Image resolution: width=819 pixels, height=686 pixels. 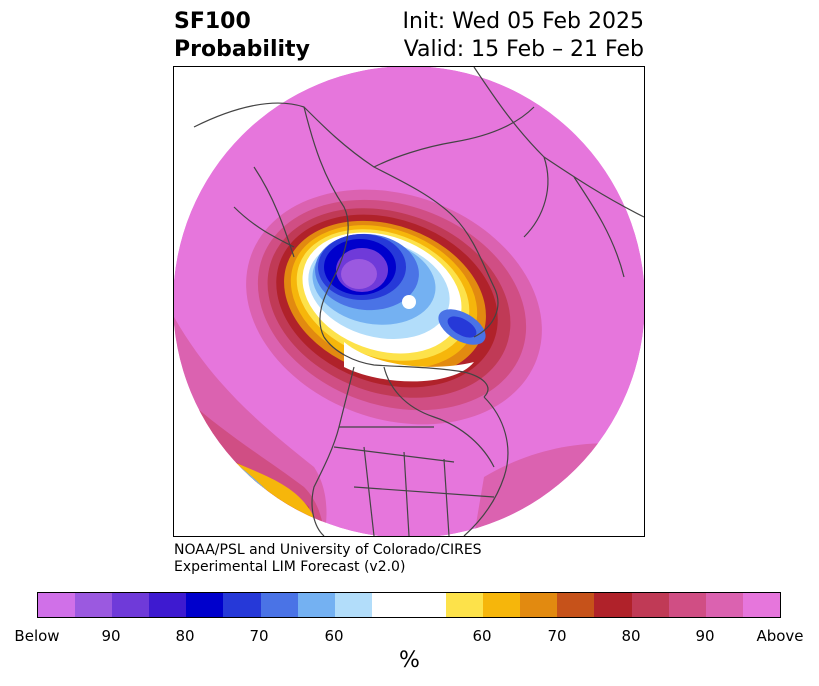 I want to click on valid-range: Valid: 15 Feb – 21 Feb, so click(x=523, y=49).